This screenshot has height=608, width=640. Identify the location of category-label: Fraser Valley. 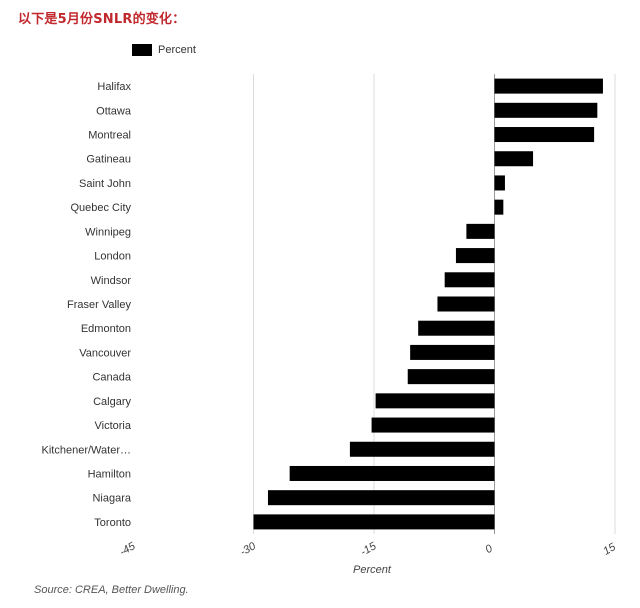
(99, 305).